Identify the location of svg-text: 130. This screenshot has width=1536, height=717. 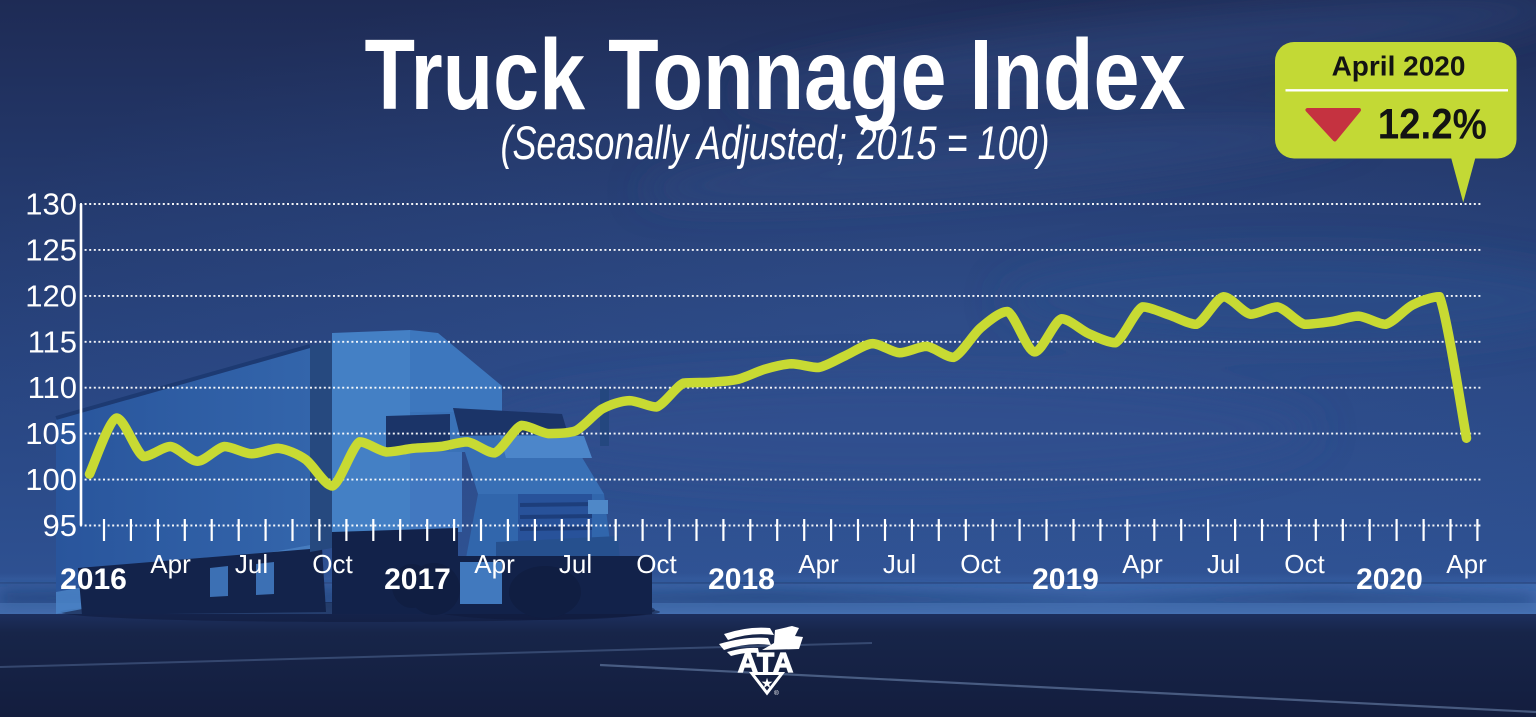
(51, 204).